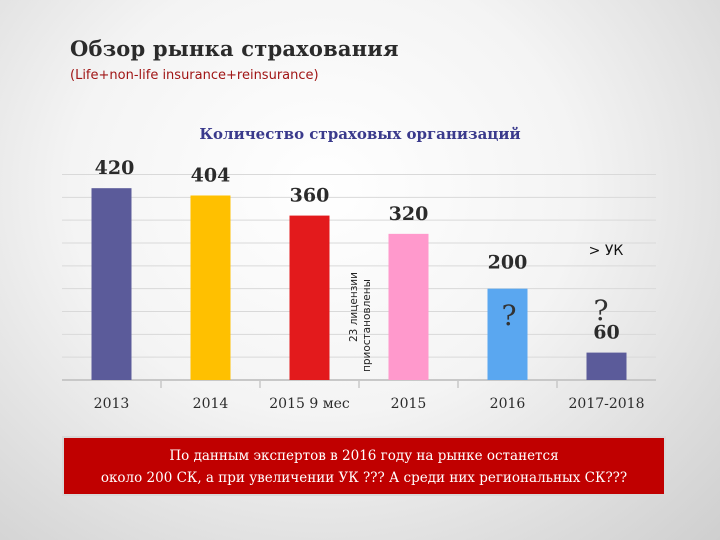 This screenshot has height=540, width=720. Describe the element at coordinates (211, 404) in the screenshot. I see `x-tick-label: 2014` at that location.